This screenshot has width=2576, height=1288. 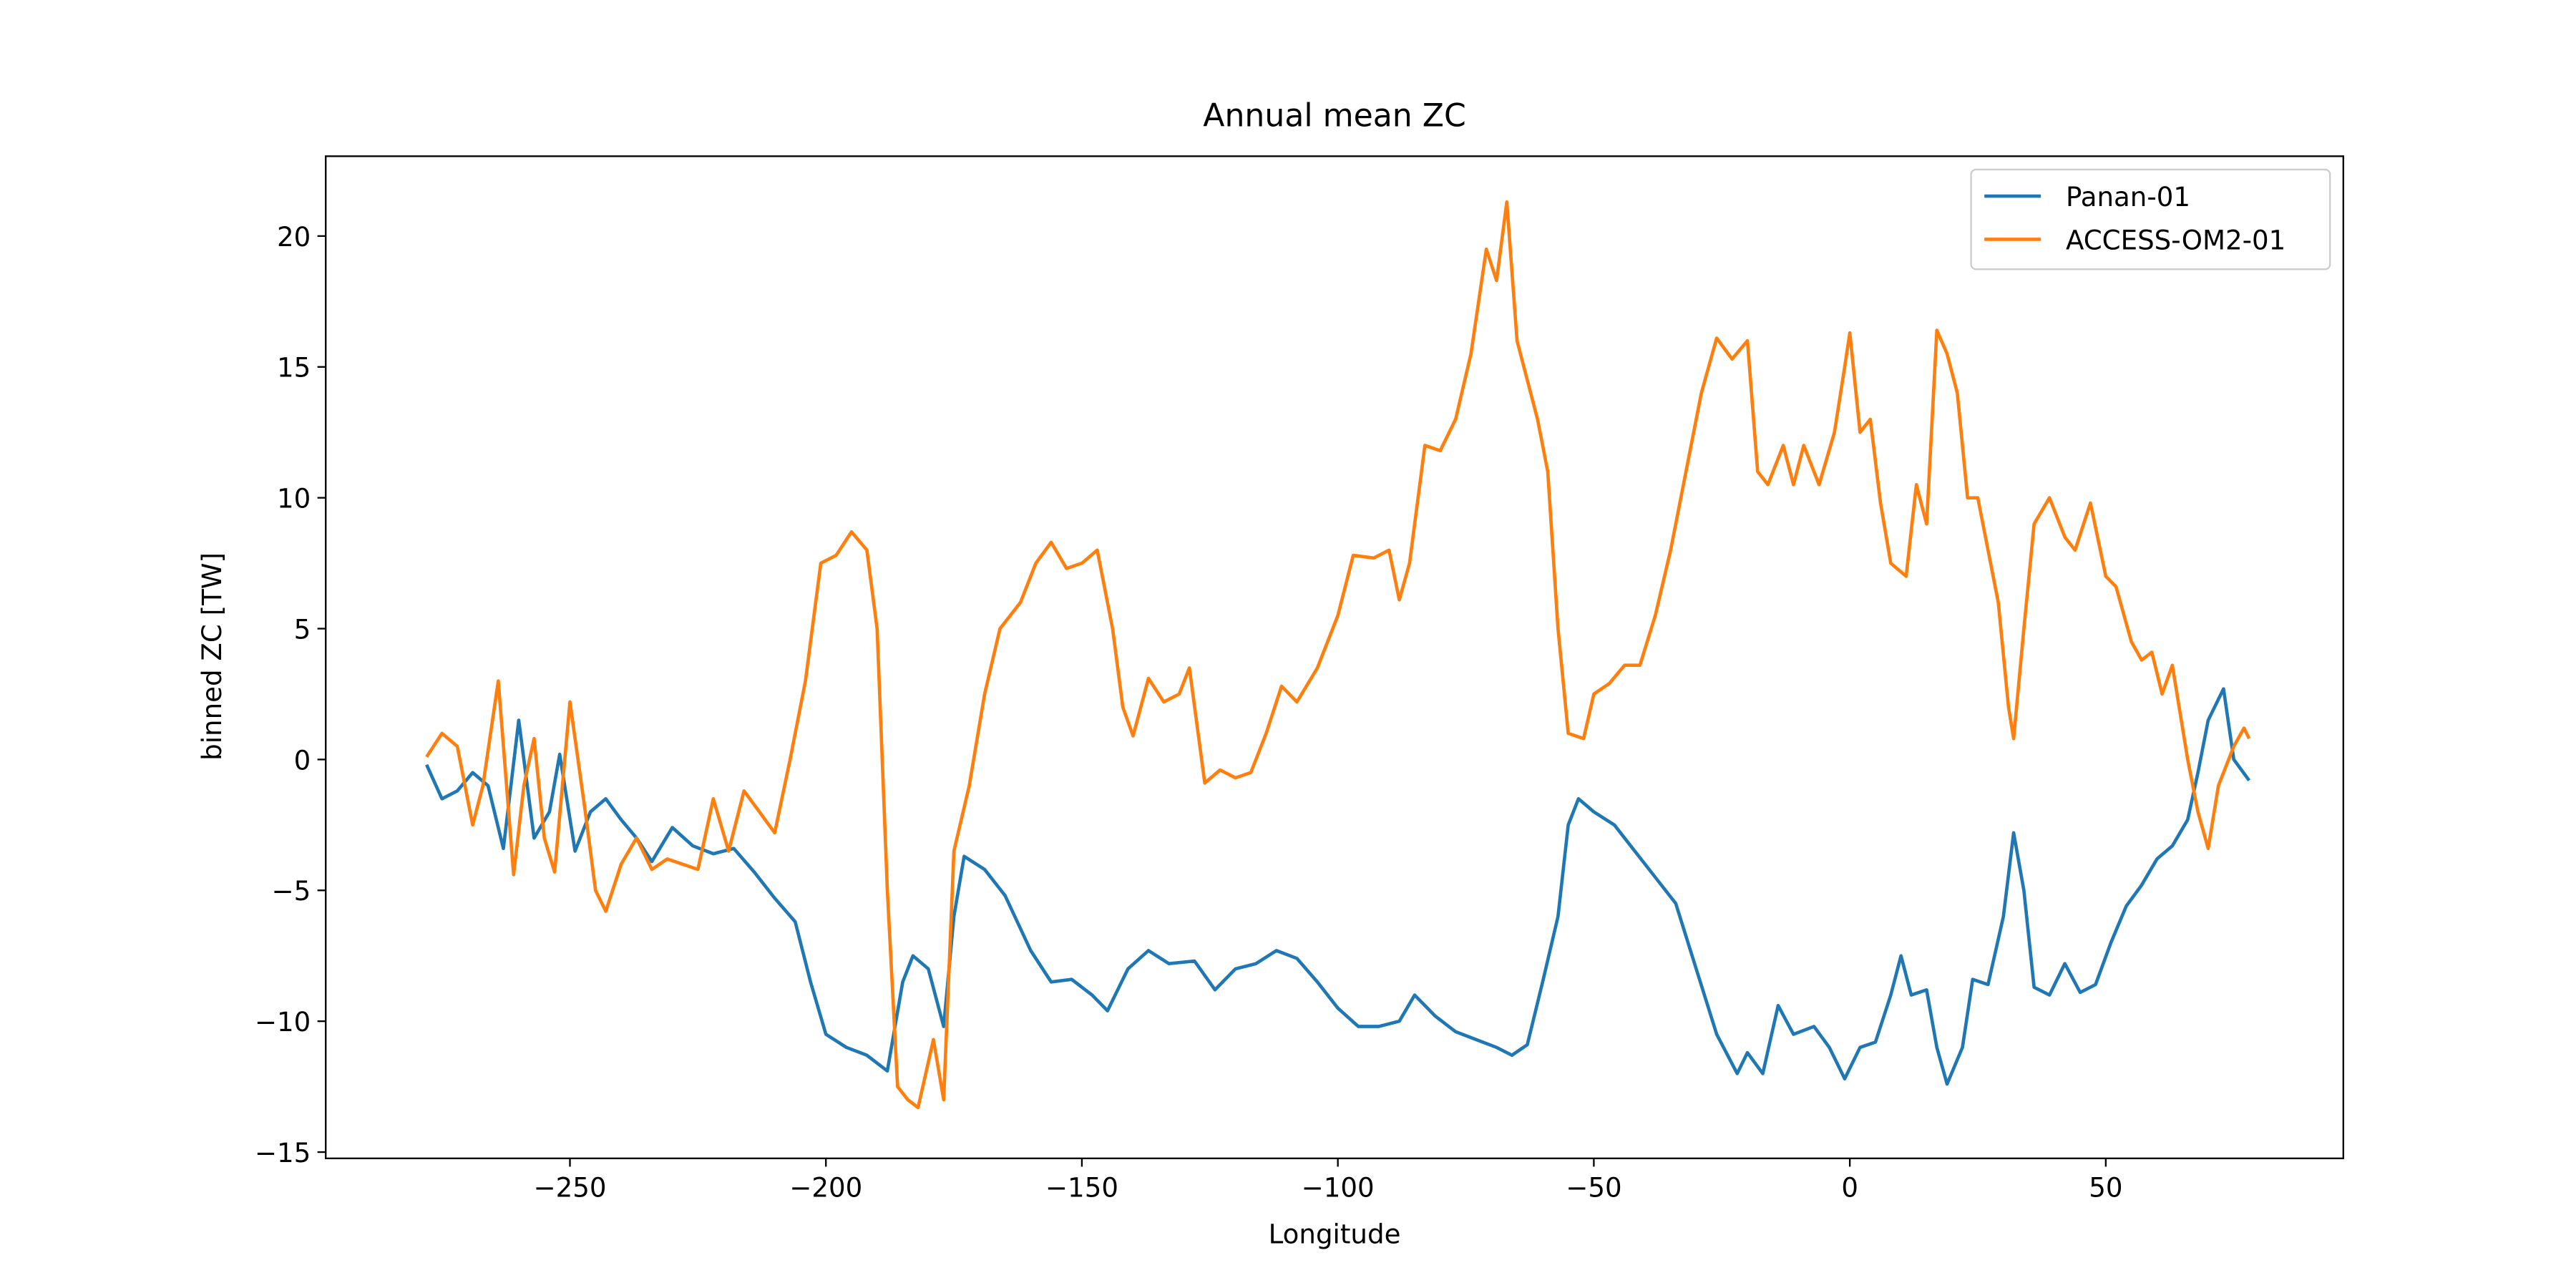 I want to click on legend-label: Panan-01, so click(x=2128, y=197).